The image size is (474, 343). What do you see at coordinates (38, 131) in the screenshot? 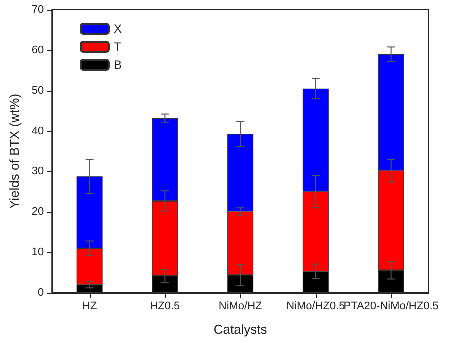
I see `y-tick-label: 40` at bounding box center [38, 131].